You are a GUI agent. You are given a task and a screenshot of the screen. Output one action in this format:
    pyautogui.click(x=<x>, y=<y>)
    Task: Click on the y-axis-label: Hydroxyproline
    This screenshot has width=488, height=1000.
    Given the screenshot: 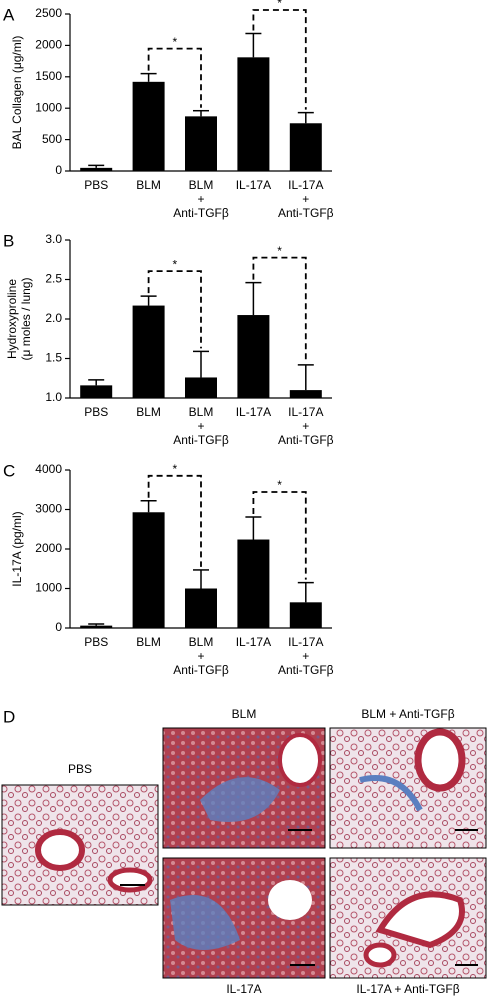 What is the action you would take?
    pyautogui.click(x=12, y=319)
    